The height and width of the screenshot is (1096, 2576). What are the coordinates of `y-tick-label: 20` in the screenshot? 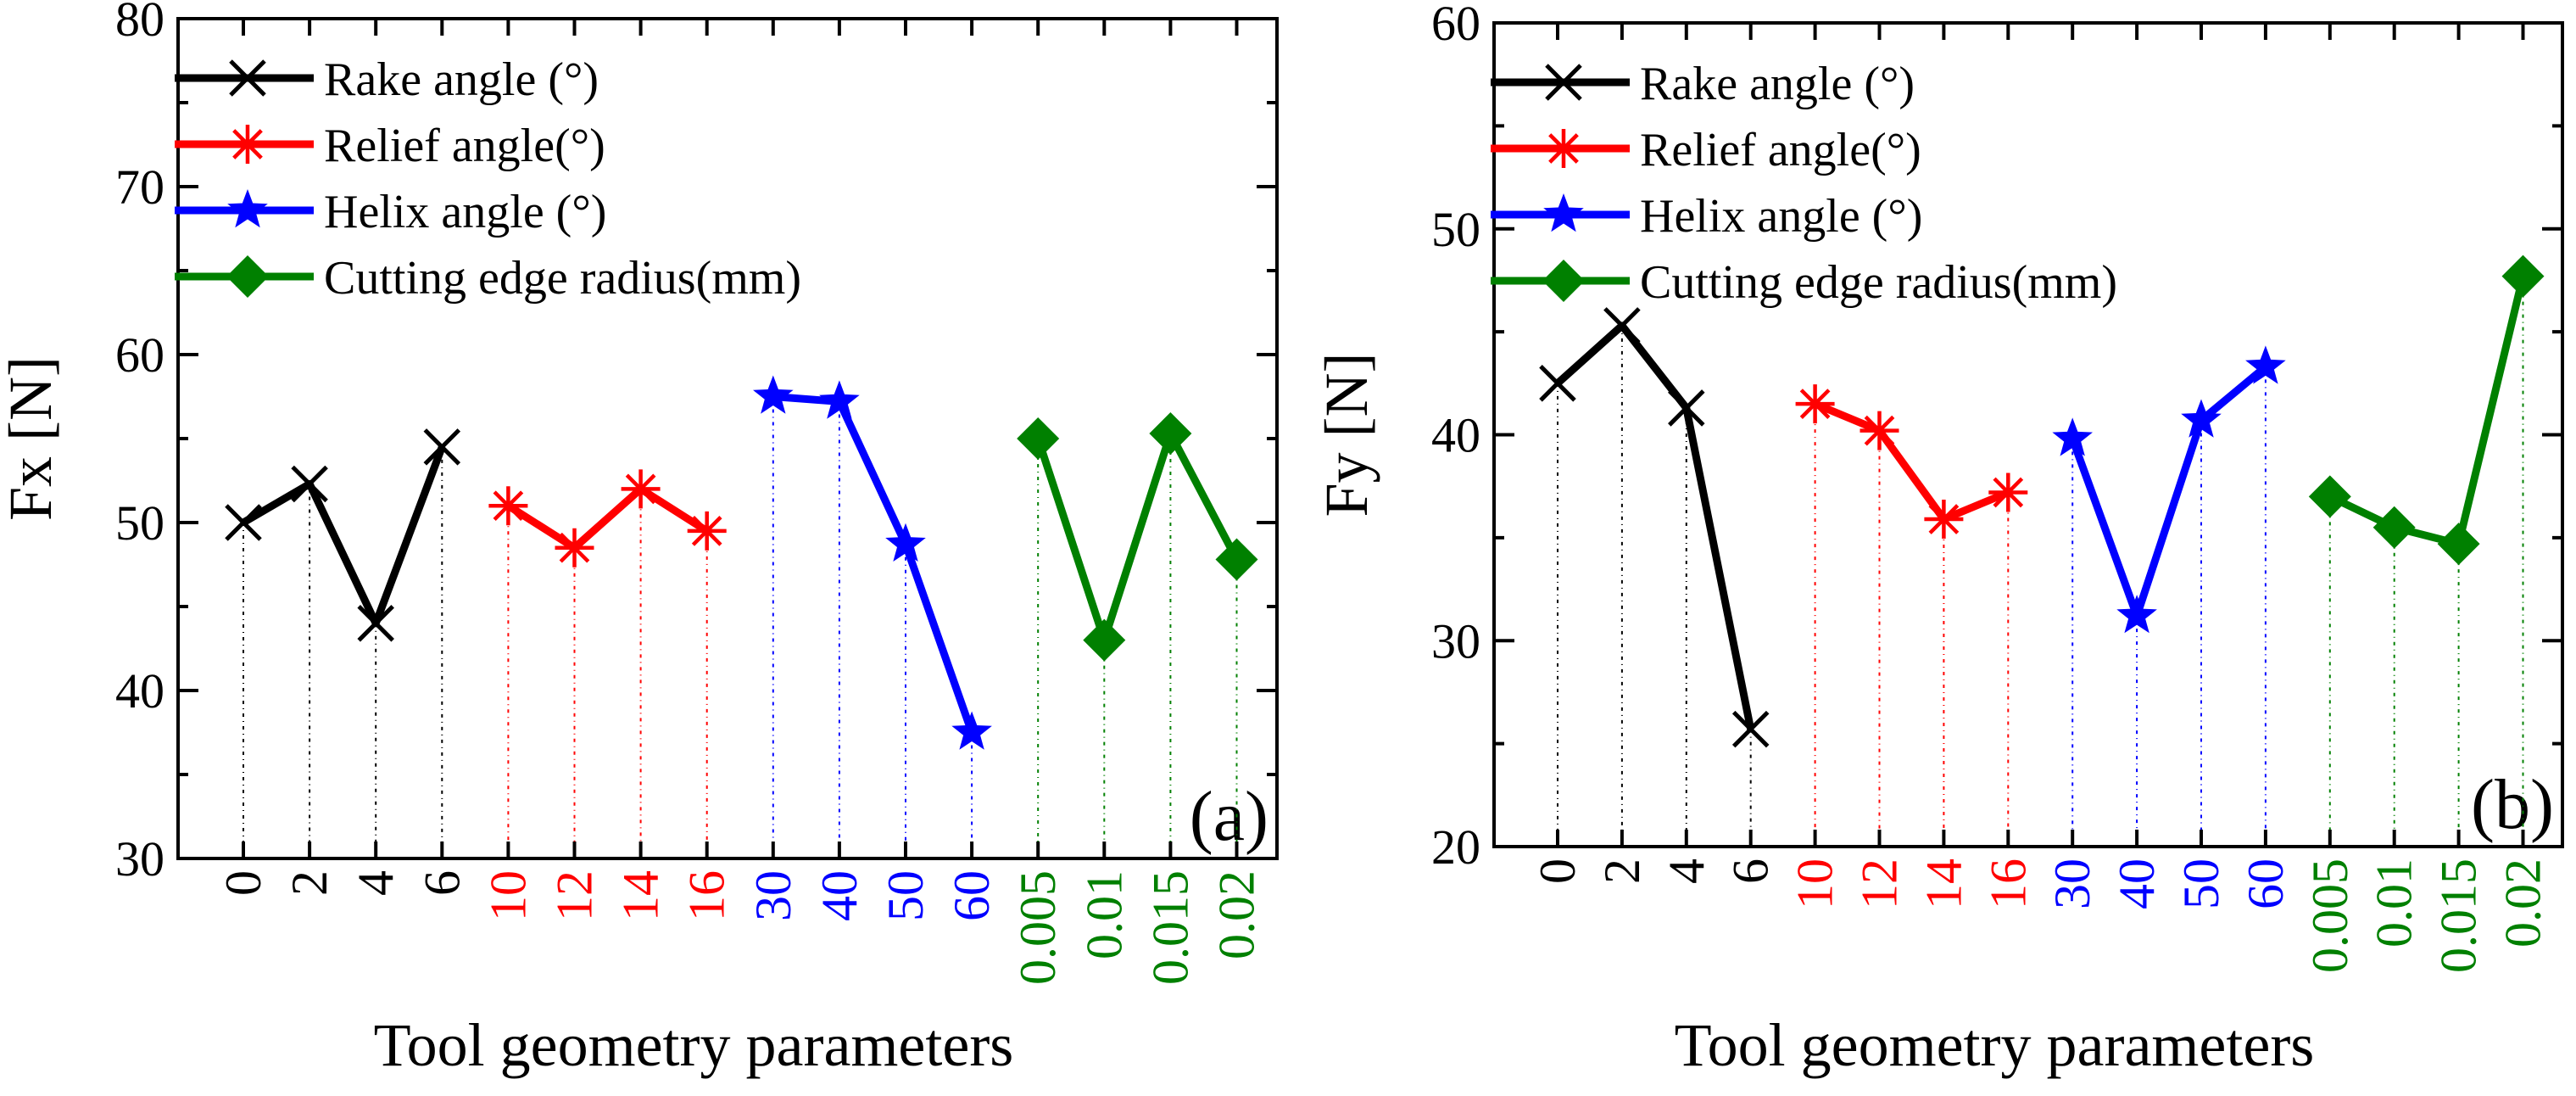 It's located at (1455, 847).